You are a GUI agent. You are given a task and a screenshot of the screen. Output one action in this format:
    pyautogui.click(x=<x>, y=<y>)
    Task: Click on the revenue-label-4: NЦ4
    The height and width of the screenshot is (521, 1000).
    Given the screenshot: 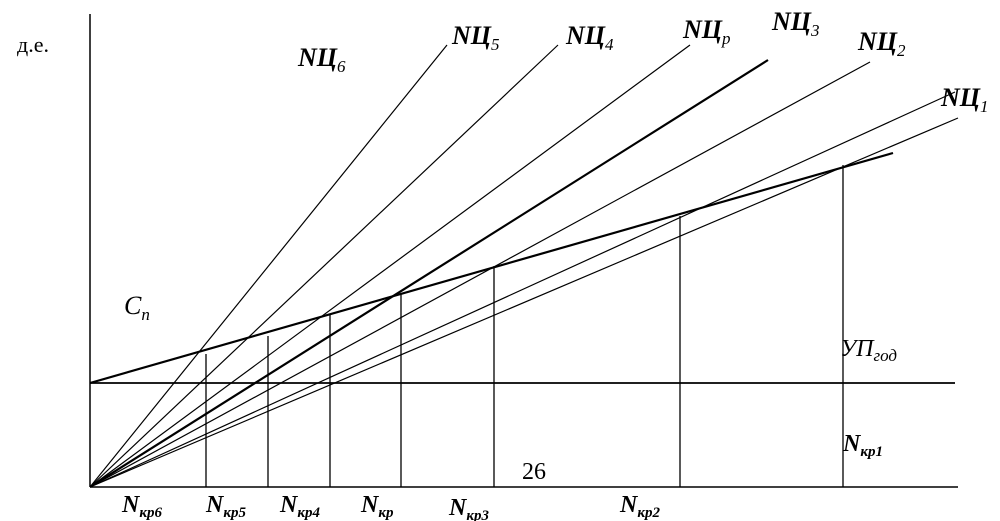 What is the action you would take?
    pyautogui.click(x=589, y=37)
    